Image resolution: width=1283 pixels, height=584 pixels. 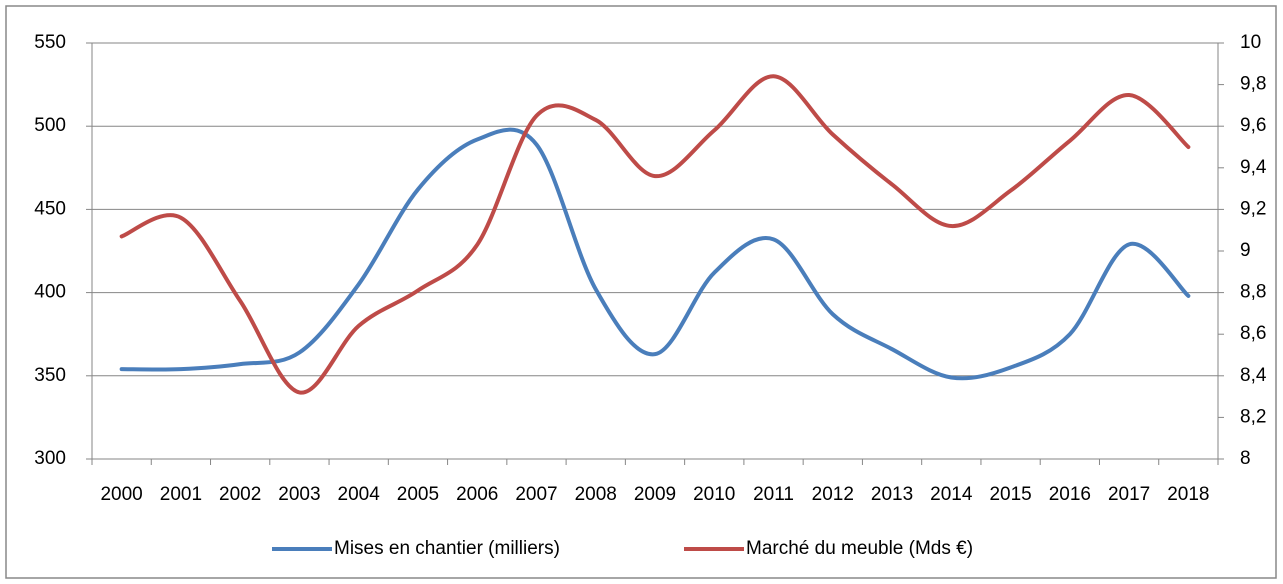 I want to click on x-tick-label: 2017, so click(x=1129, y=494).